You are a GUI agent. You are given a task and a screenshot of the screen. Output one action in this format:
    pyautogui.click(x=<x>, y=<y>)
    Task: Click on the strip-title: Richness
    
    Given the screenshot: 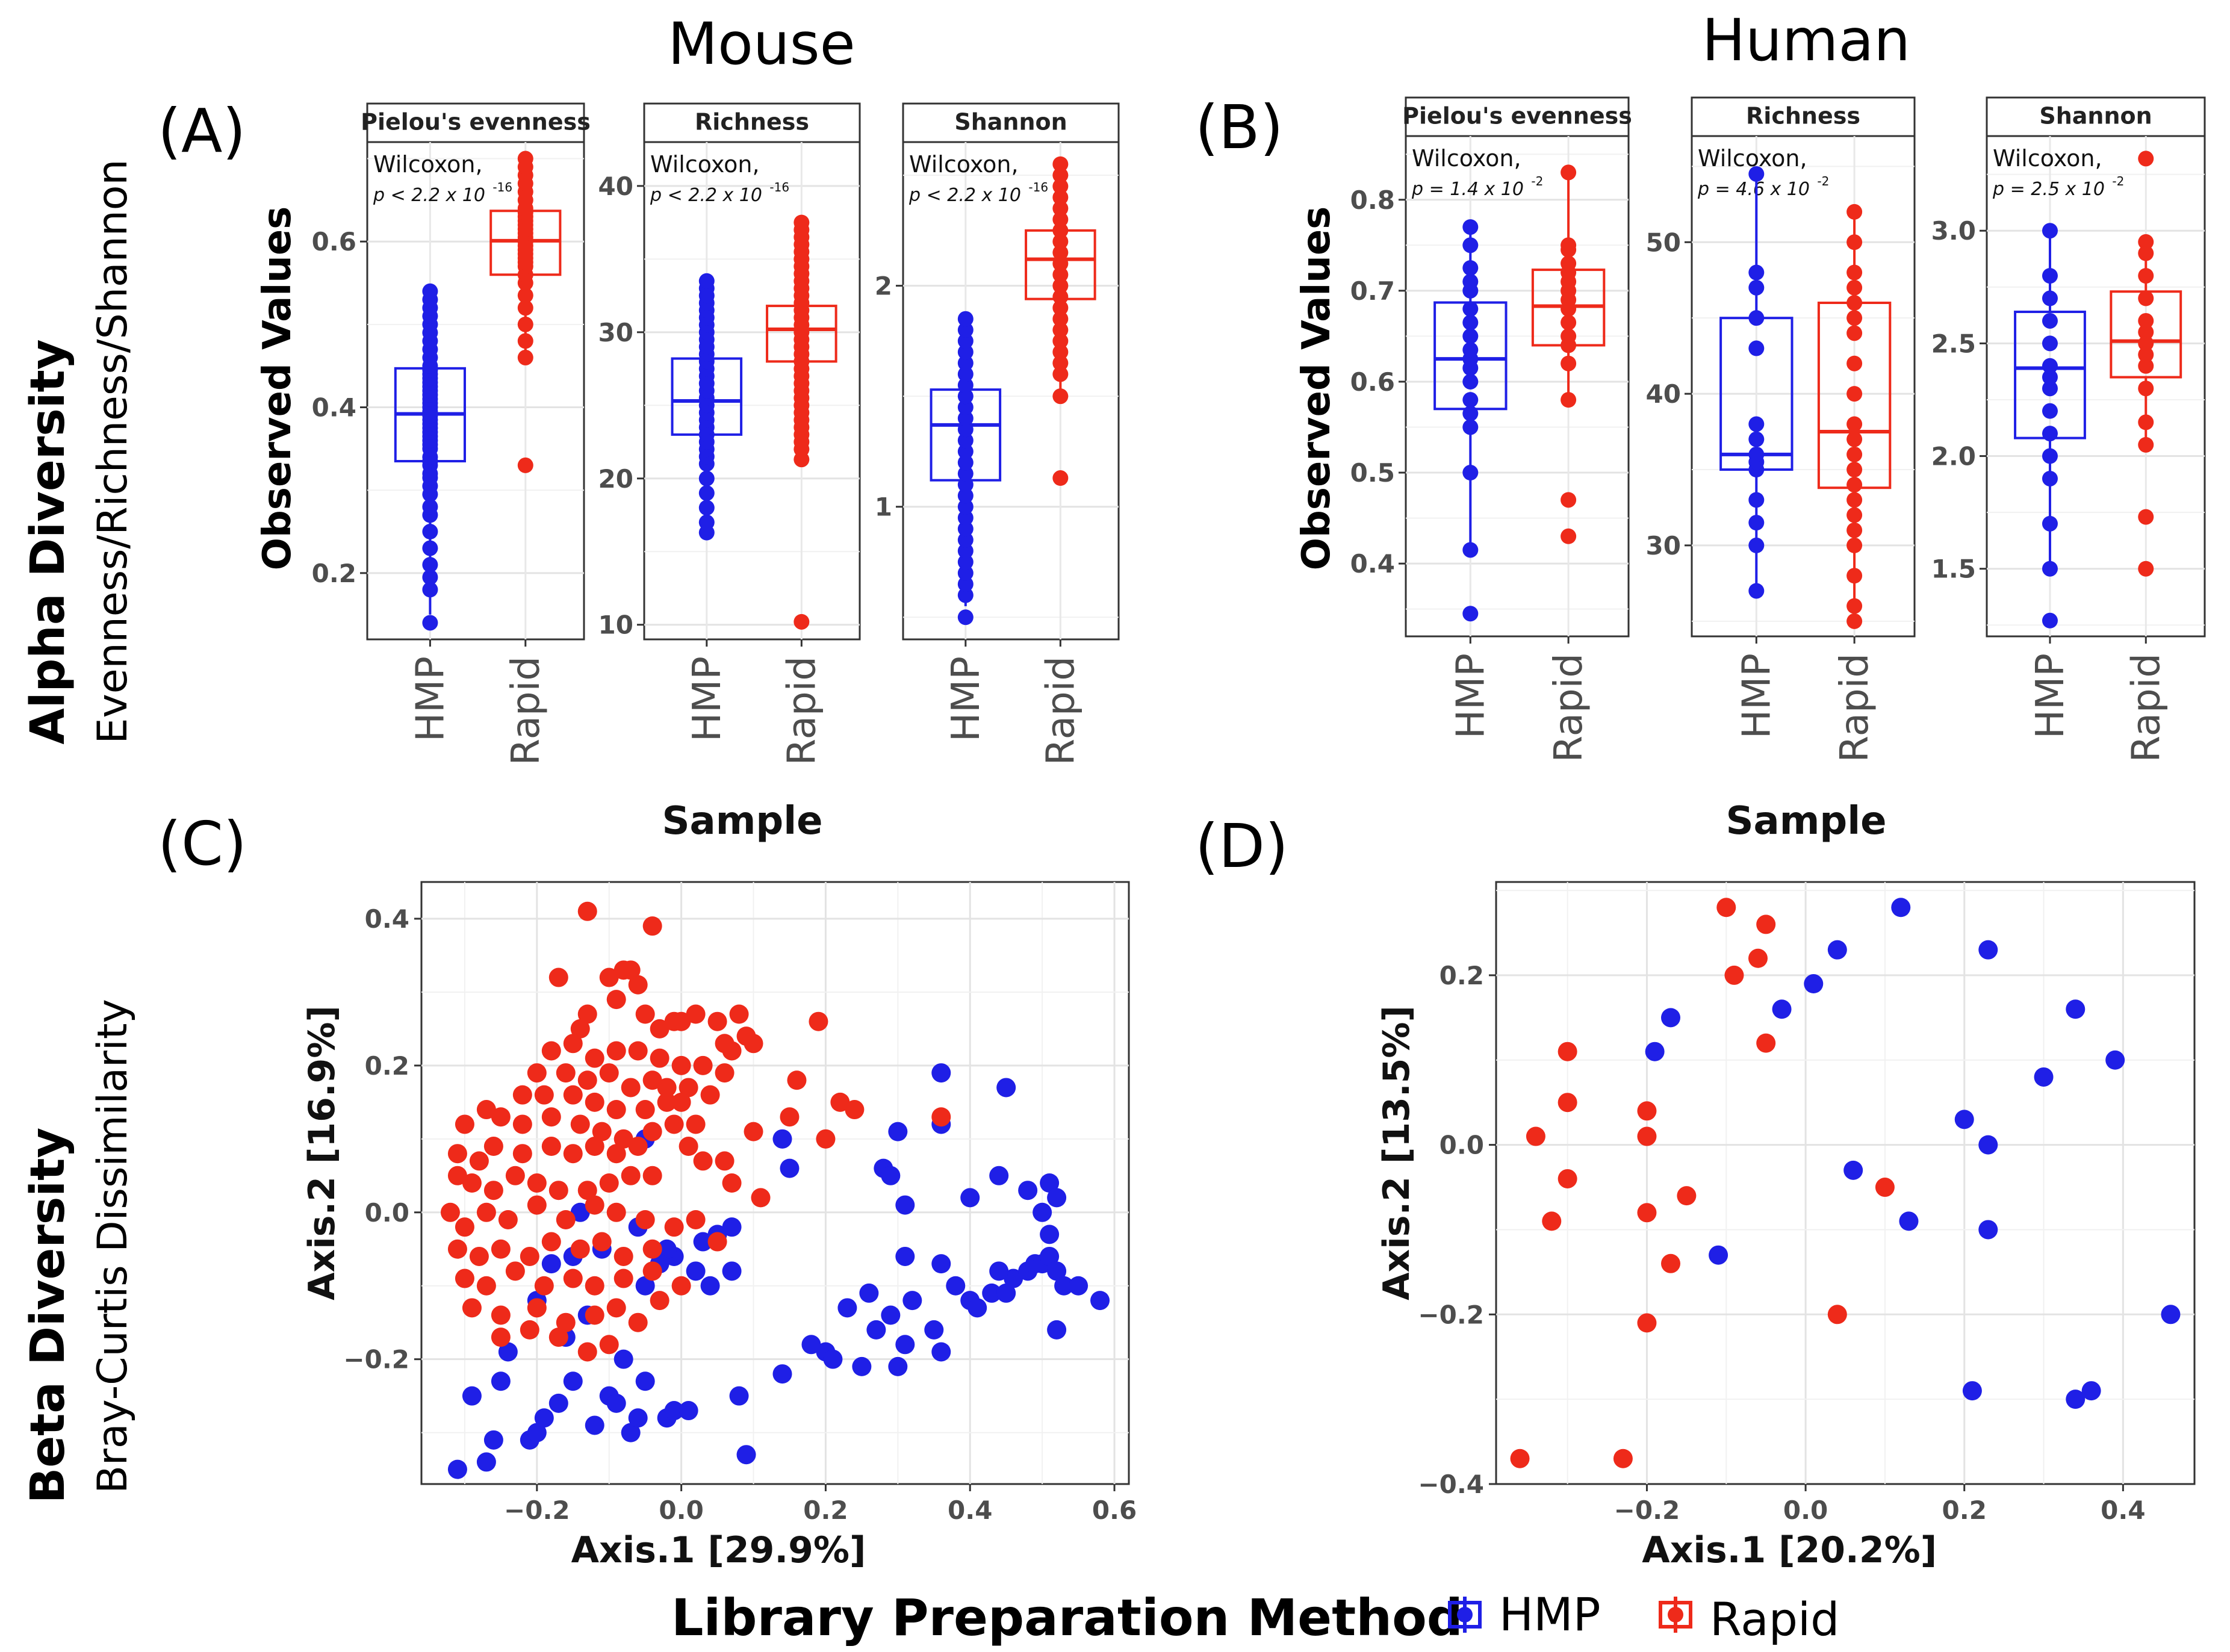 What is the action you would take?
    pyautogui.click(x=1803, y=116)
    